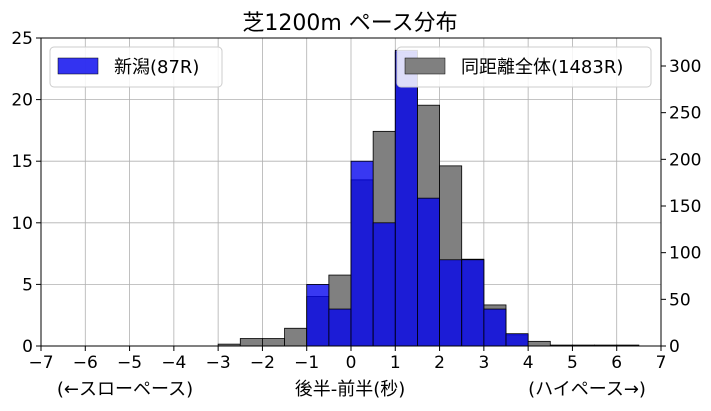 This screenshot has height=411, width=711. I want to click on x-tick-label: −1, so click(306, 363).